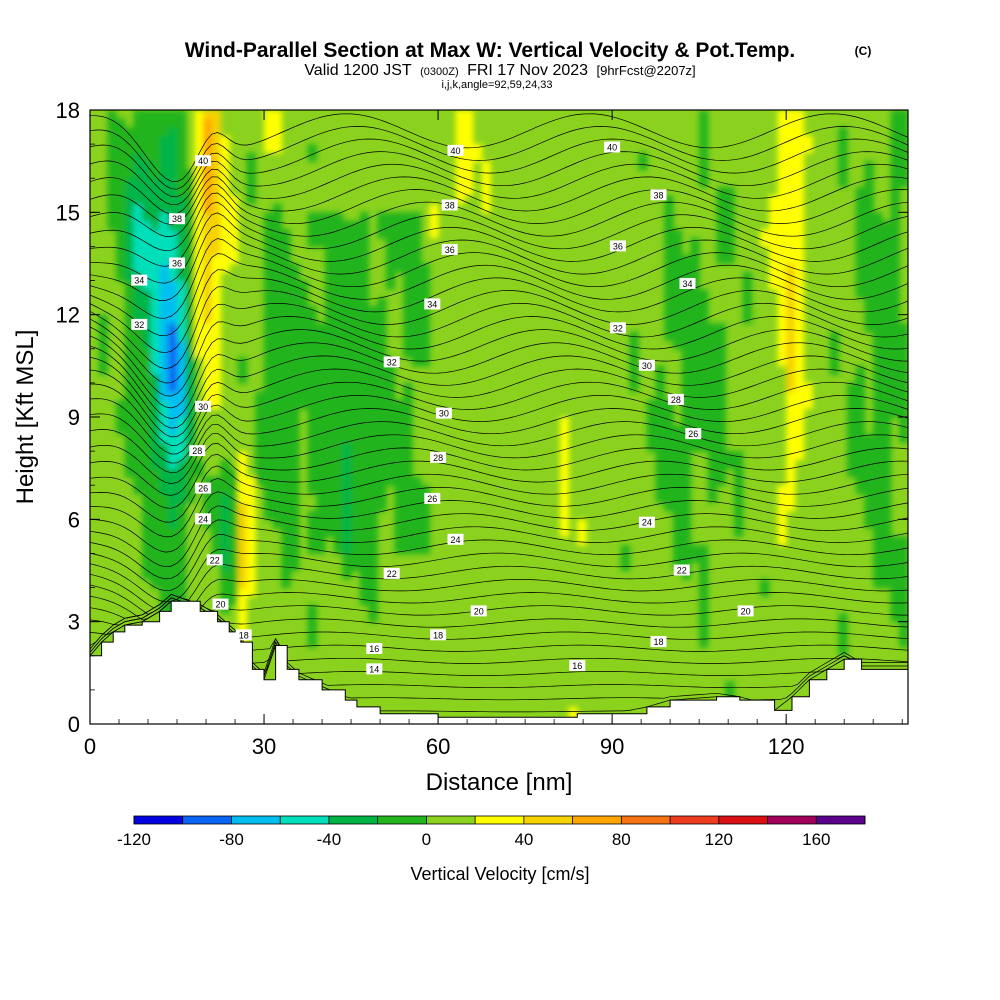 This screenshot has height=1000, width=1000. I want to click on subtitle-forecast-info: [9hrFcst@2207z], so click(645, 70).